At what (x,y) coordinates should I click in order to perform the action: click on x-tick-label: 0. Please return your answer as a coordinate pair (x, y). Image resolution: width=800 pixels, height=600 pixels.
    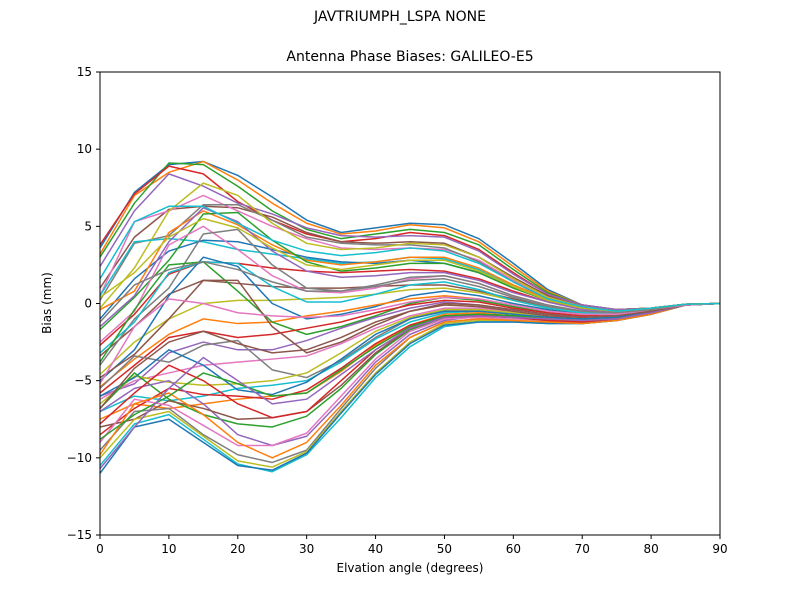
    Looking at the image, I should click on (100, 549).